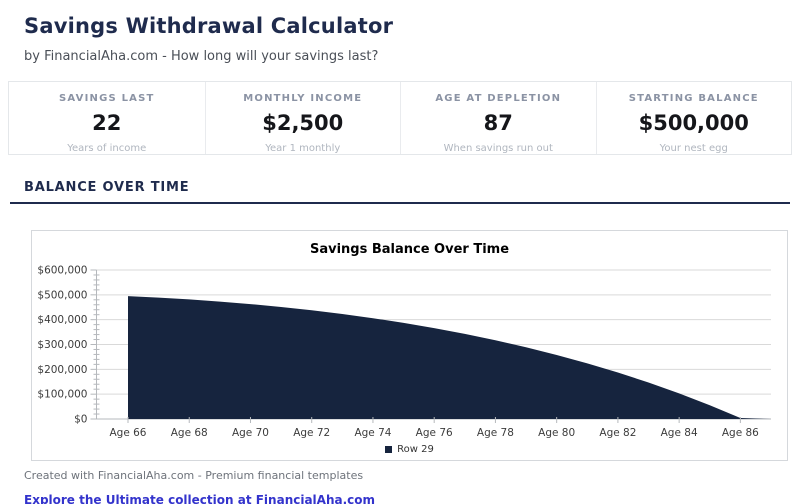 This screenshot has width=800, height=504. I want to click on stat-label: AGE AT DEPLETION, so click(498, 98).